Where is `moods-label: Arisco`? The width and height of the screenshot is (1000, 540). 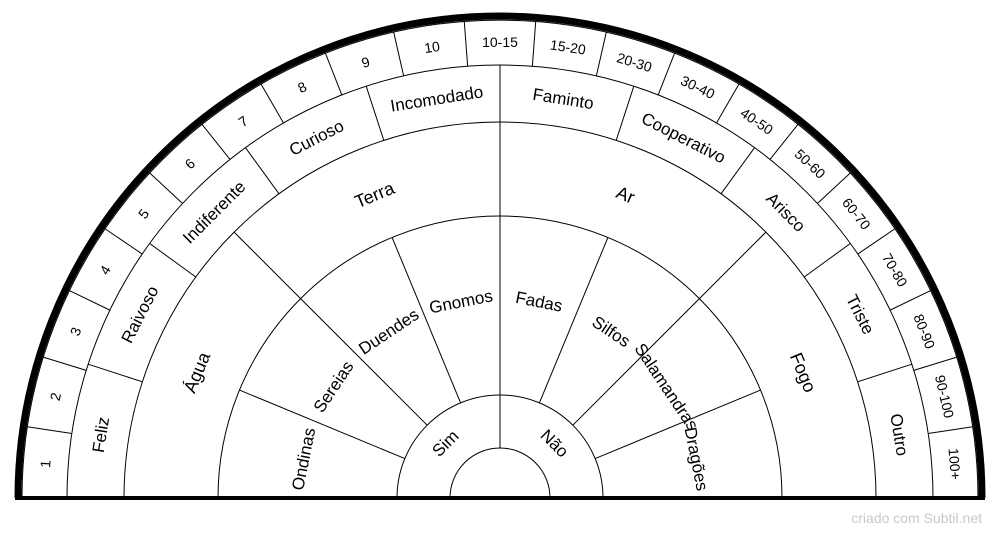 moods-label: Arisco is located at coordinates (785, 212).